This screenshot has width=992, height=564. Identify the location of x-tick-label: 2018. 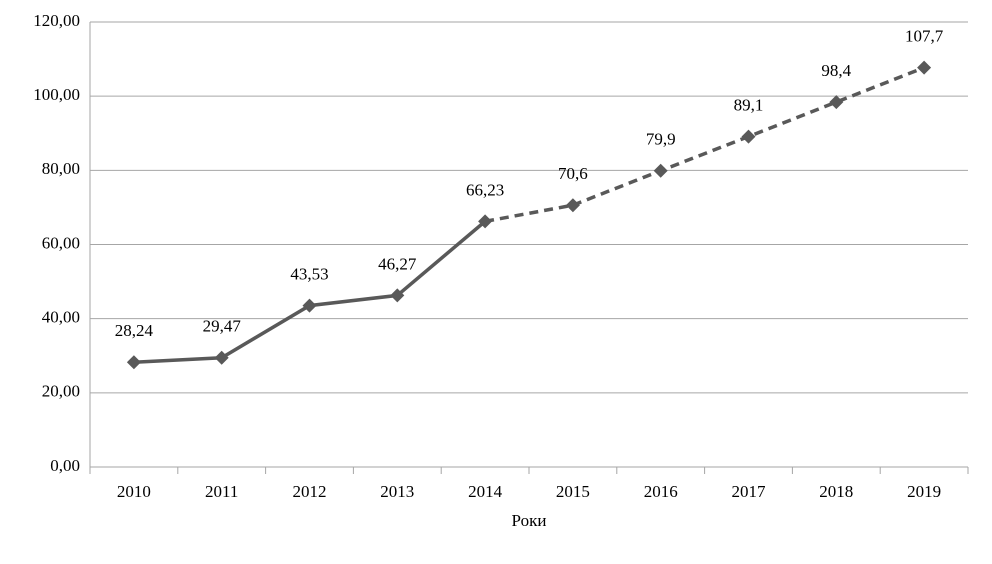
(836, 491).